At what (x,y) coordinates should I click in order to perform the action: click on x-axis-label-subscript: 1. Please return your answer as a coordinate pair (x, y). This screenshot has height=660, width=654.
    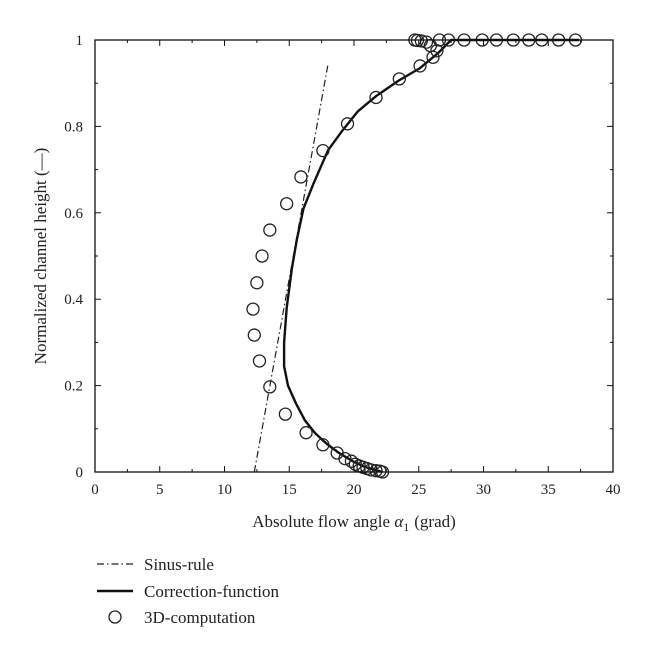
    Looking at the image, I should click on (406, 527).